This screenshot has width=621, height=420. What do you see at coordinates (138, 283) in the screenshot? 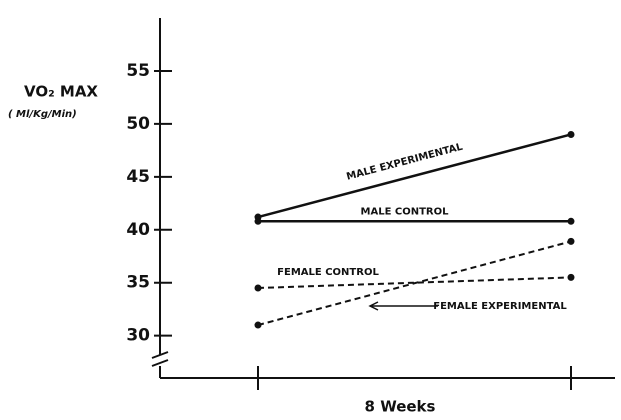
I see `y-tick-label: 35` at bounding box center [138, 283].